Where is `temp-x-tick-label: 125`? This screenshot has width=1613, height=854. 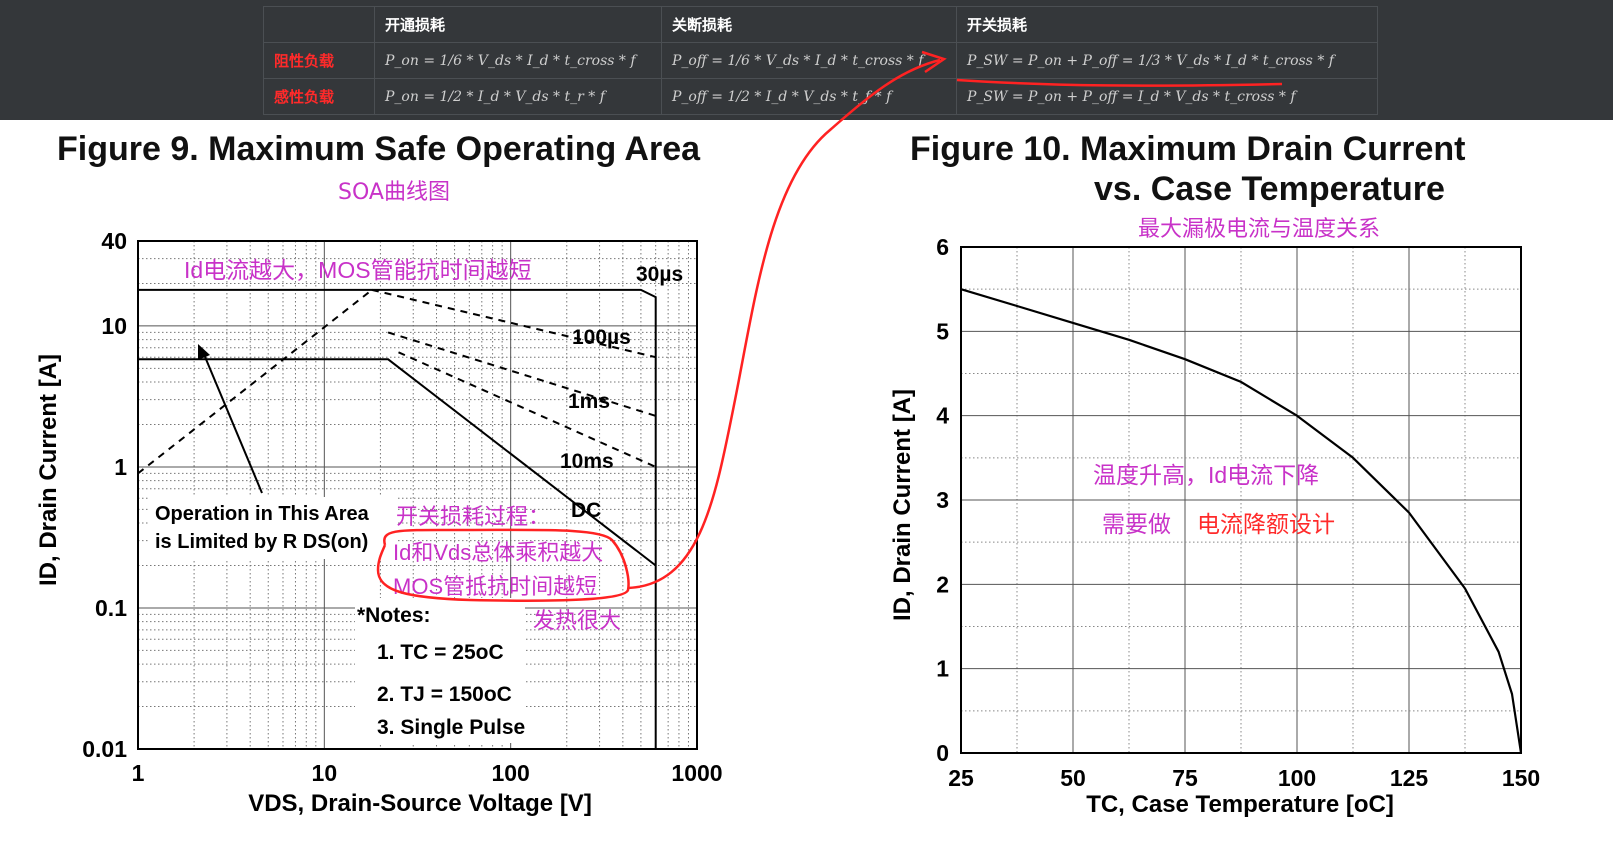 temp-x-tick-label: 125 is located at coordinates (1409, 778).